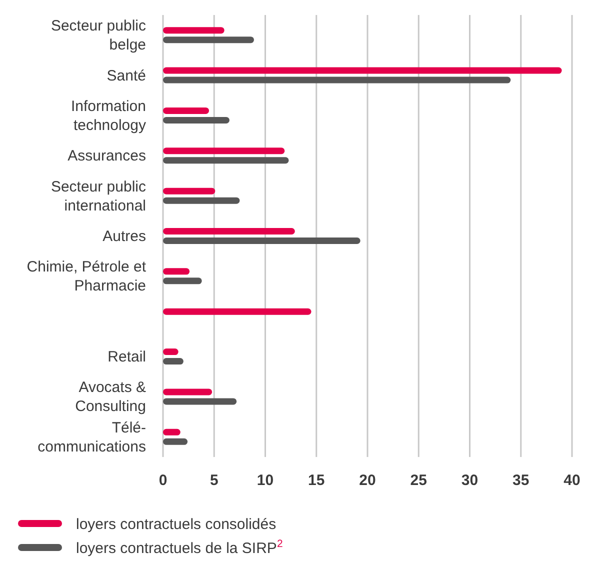 The image size is (592, 562). I want to click on x-tick-label: 5, so click(214, 480).